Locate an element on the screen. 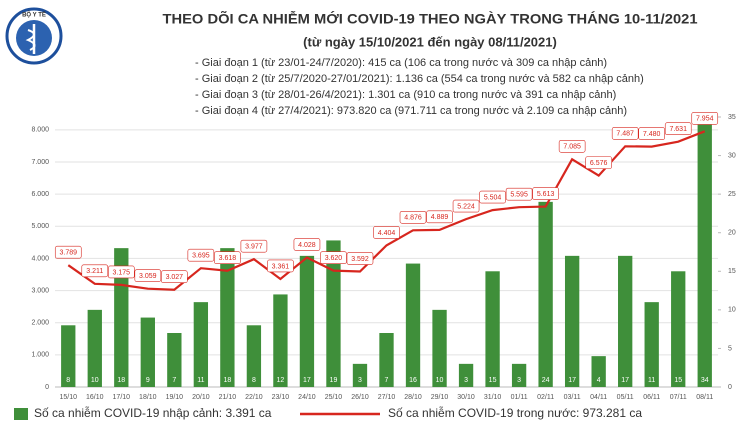 The image size is (750, 432). line-value-label: 7.085 is located at coordinates (572, 147).